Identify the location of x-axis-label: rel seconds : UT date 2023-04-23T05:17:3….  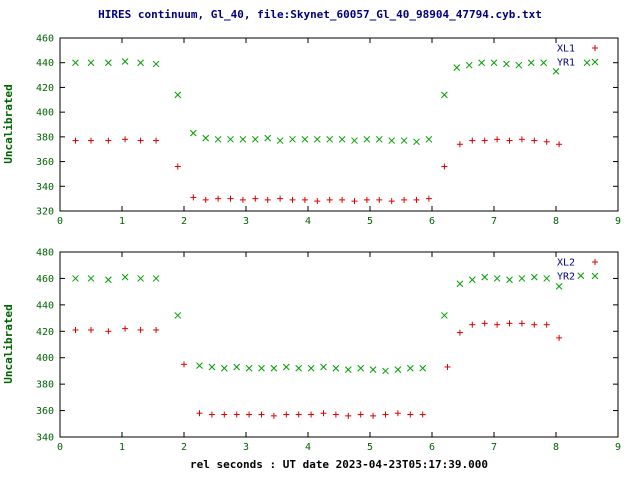
(339, 464).